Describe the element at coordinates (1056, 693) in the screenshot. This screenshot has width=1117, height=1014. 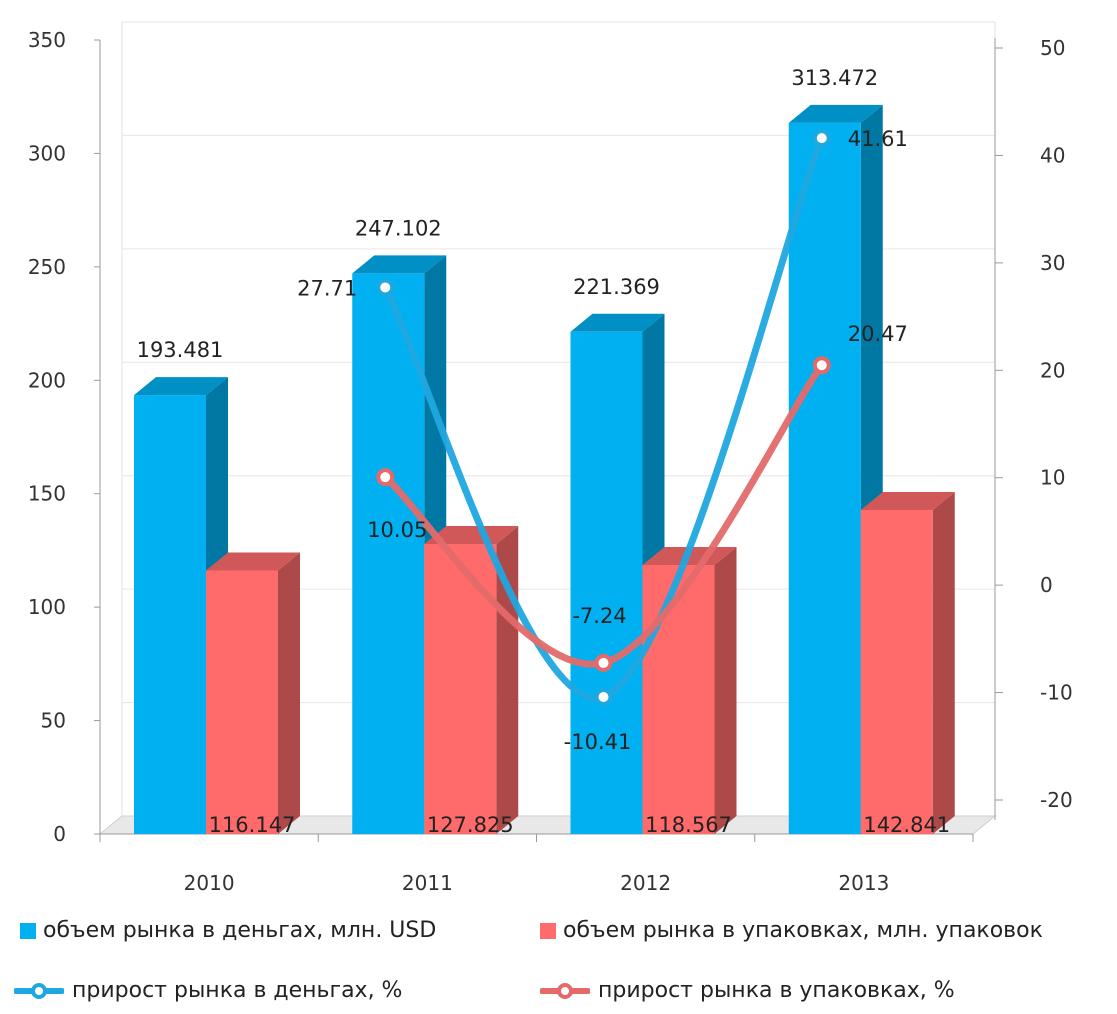
I see `right-axis-tick-label: -10` at that location.